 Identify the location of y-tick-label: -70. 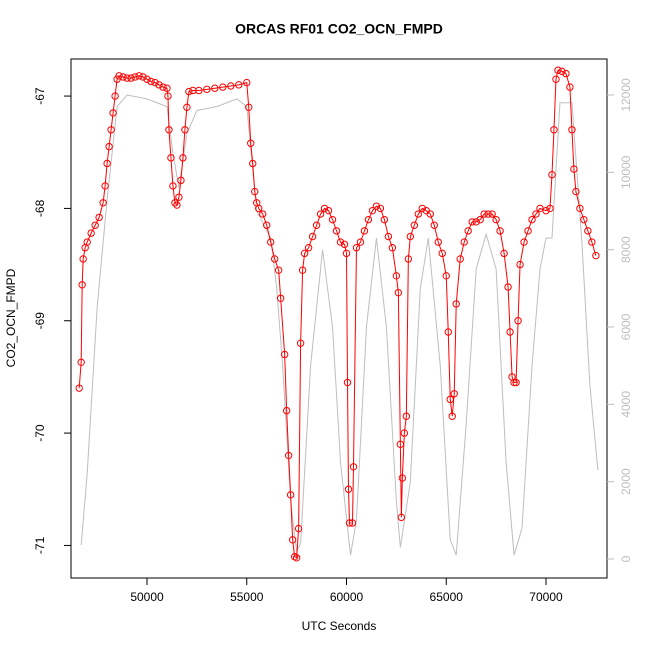
(40, 433).